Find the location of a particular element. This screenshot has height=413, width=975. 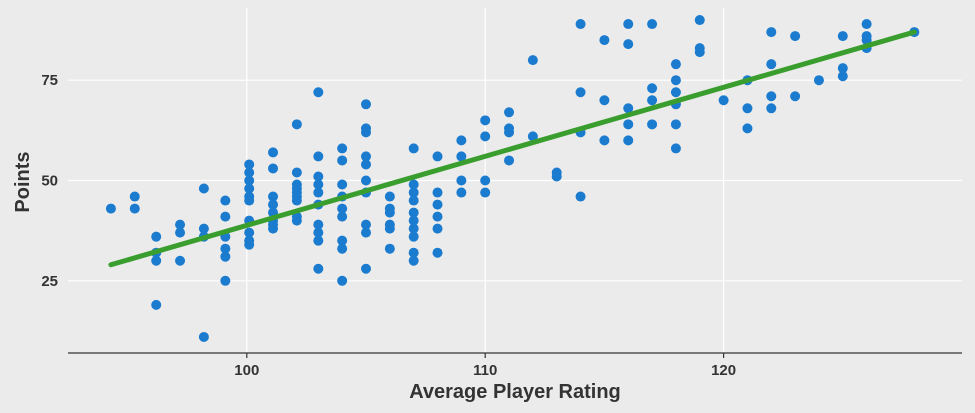

x-axis-ticks: 100 110 120 is located at coordinates (485, 366).